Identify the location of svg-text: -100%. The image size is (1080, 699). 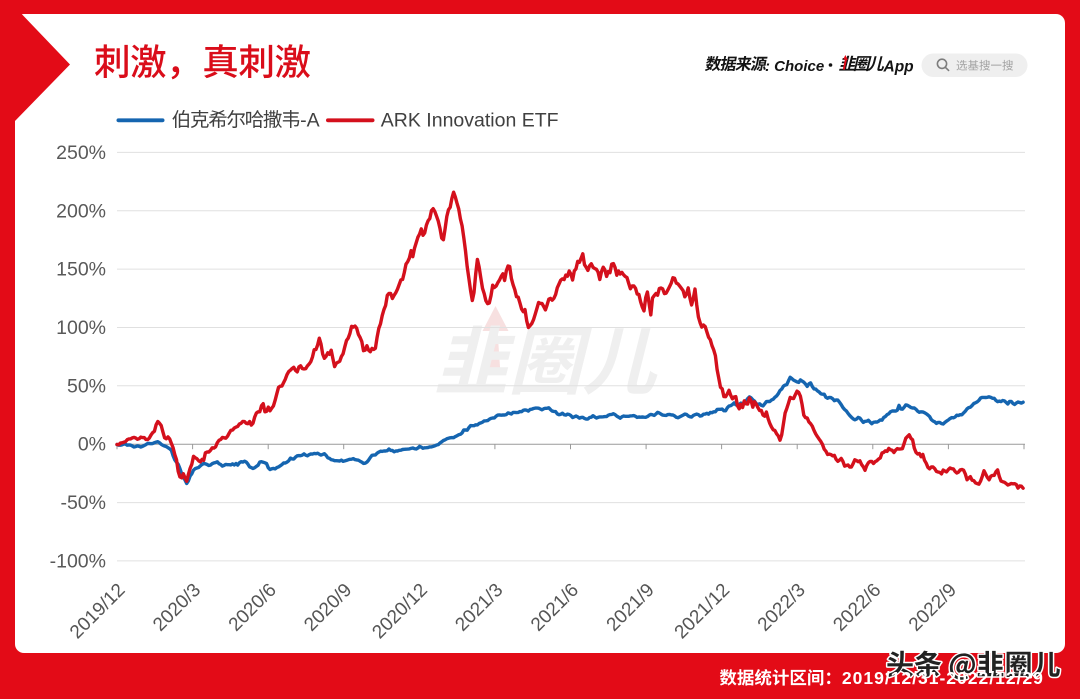
(78, 561).